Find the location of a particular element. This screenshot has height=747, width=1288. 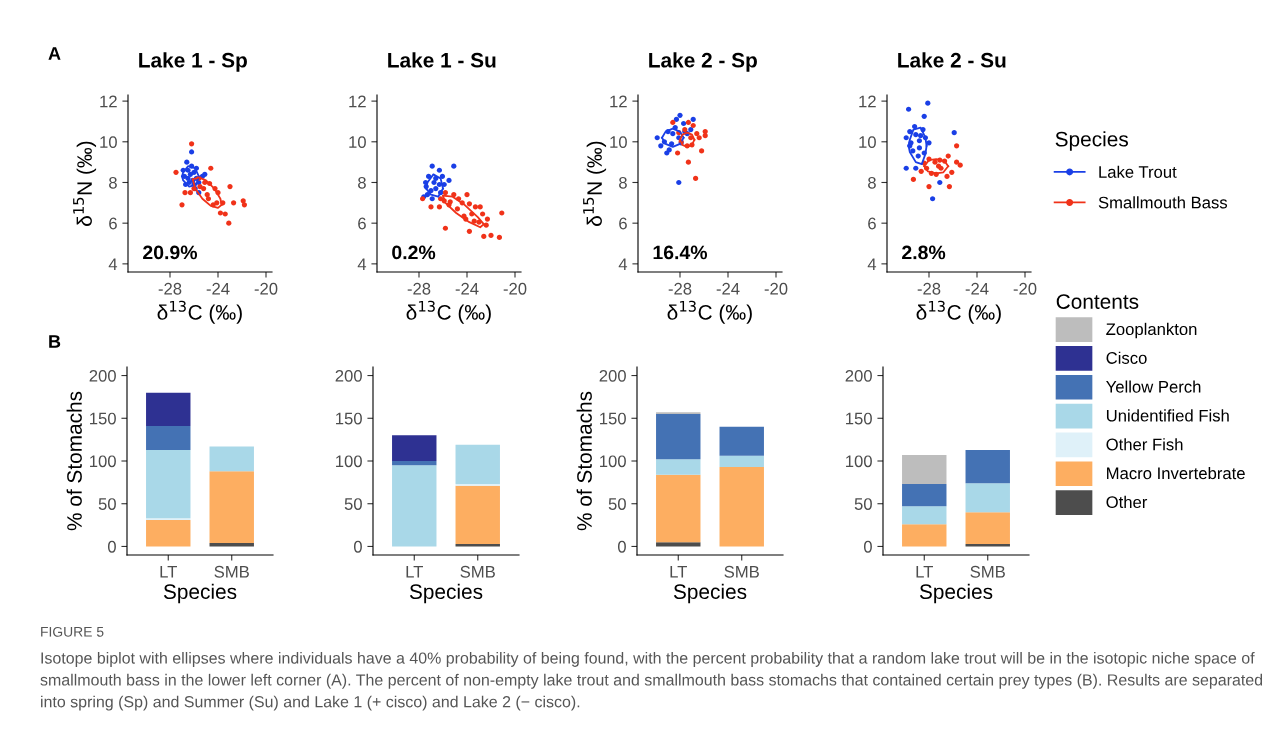

text: Isotope biplot with ellipses where individuals have a 40% probability of being found, with the percent probability that a random lake trout will be in the isotopic niche space of smallmouth bass in the lower left corner (A). The percent of non-empty lake trout and smallmouth bass stomachs that contained certain prey types (B). Results are separated into spring (Sp) and Summer (Su) and Lake 1 (+ cisco) and Lake 2 (− cisco). is located at coordinates (651, 681).